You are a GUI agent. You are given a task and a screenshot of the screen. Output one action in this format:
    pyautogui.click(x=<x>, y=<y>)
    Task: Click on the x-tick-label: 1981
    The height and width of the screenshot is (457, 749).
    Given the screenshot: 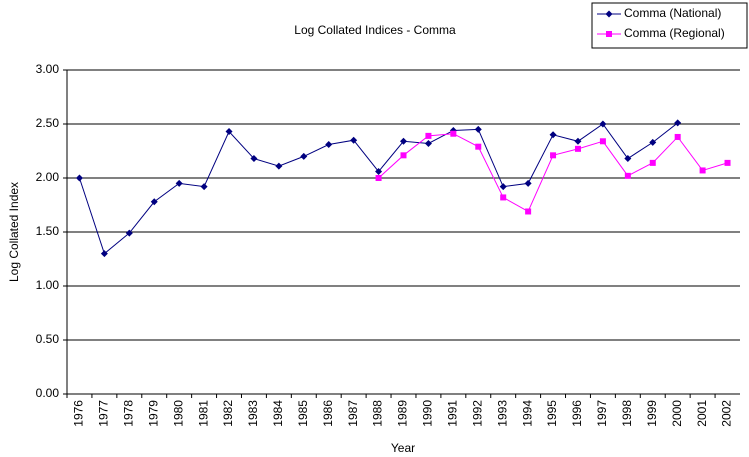 What is the action you would take?
    pyautogui.click(x=203, y=413)
    